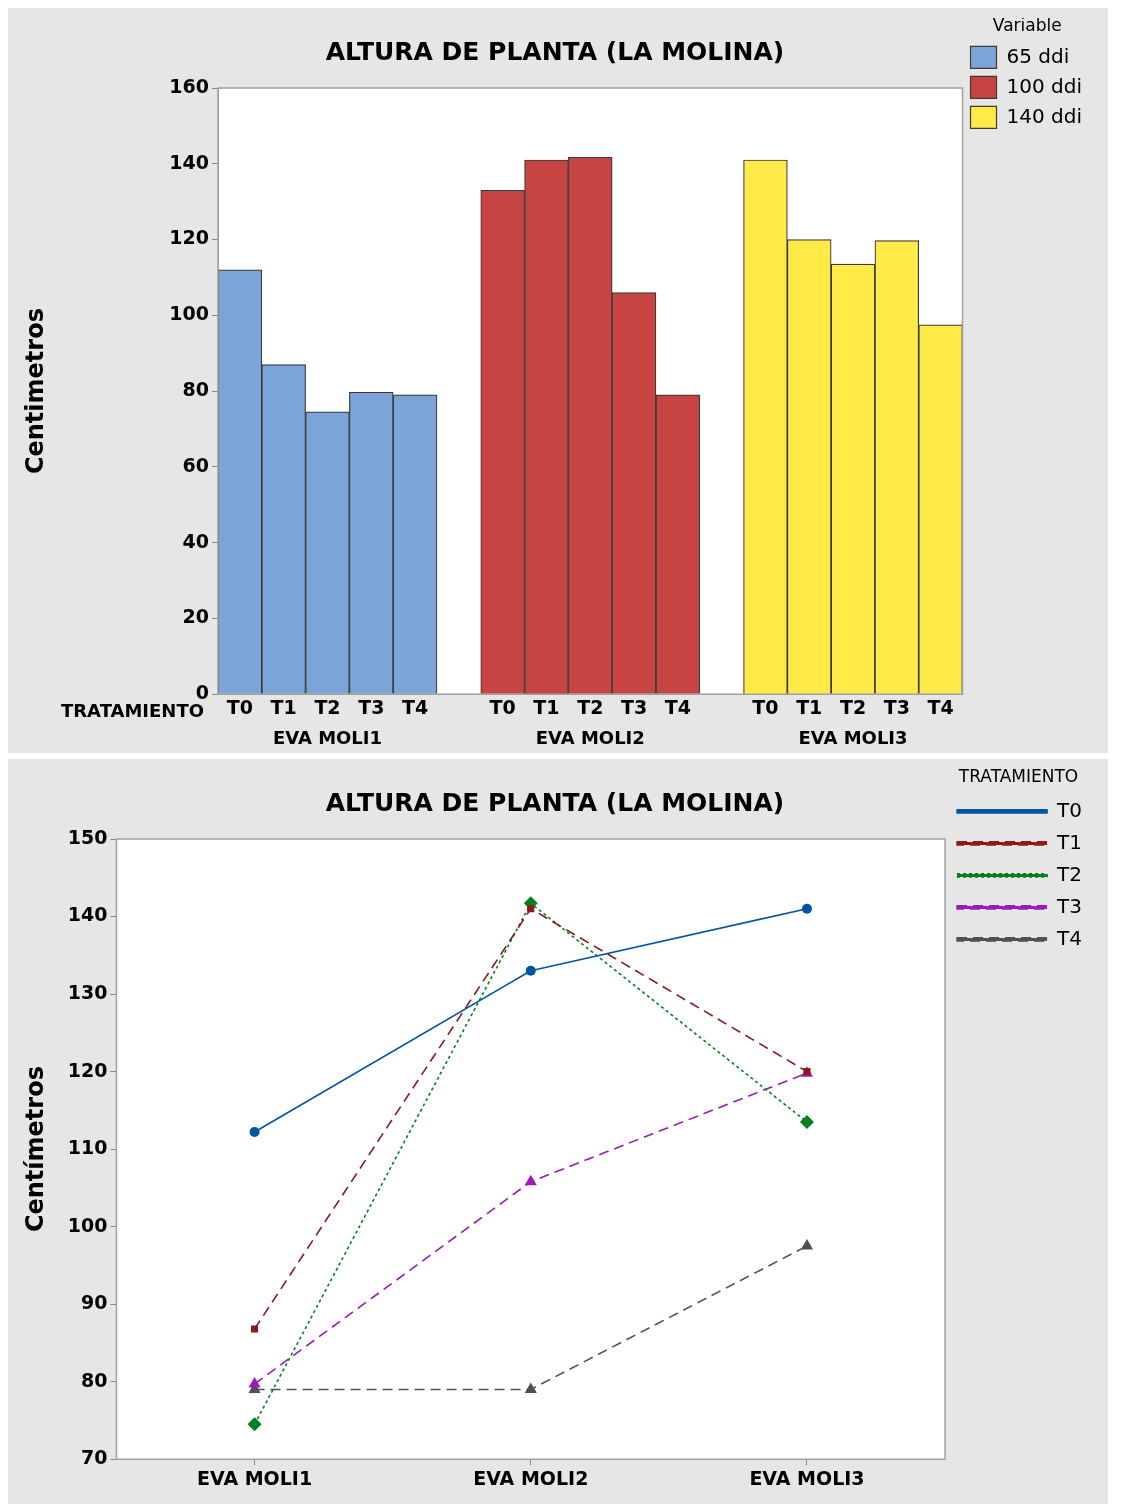  I want to click on y-tick-label: 70, so click(94, 1457).